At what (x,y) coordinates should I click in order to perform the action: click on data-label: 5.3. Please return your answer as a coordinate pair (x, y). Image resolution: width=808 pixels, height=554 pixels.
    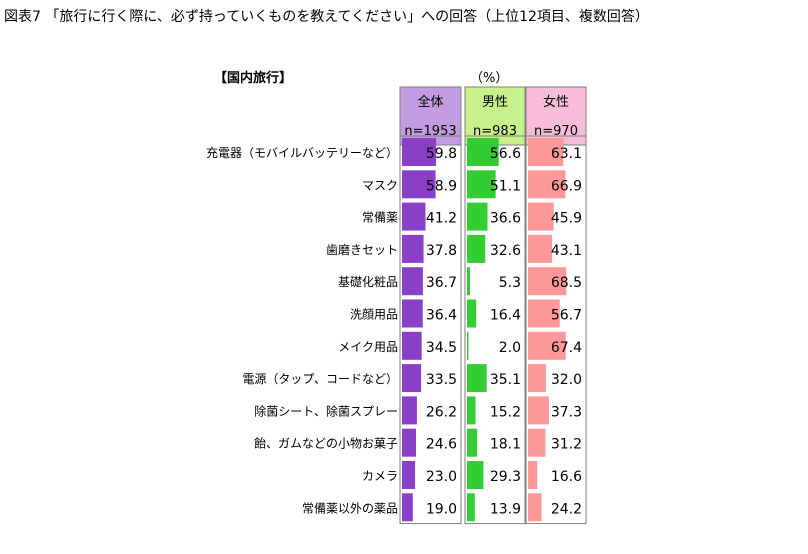
    Looking at the image, I should click on (510, 283).